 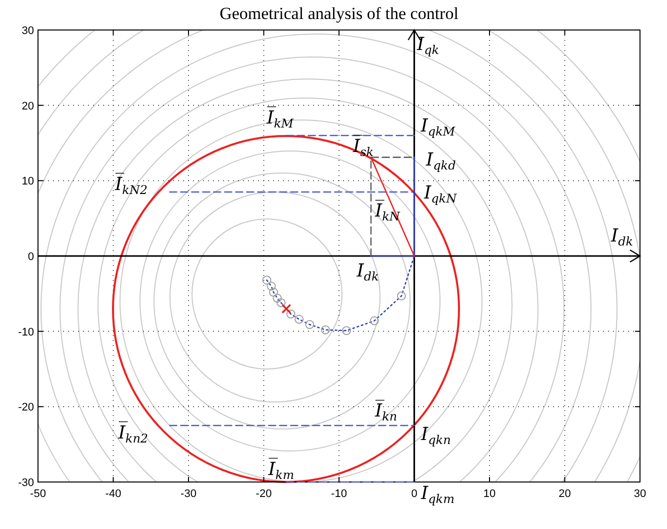 What do you see at coordinates (428, 45) in the screenshot?
I see `annotation: I$_{qk}$` at bounding box center [428, 45].